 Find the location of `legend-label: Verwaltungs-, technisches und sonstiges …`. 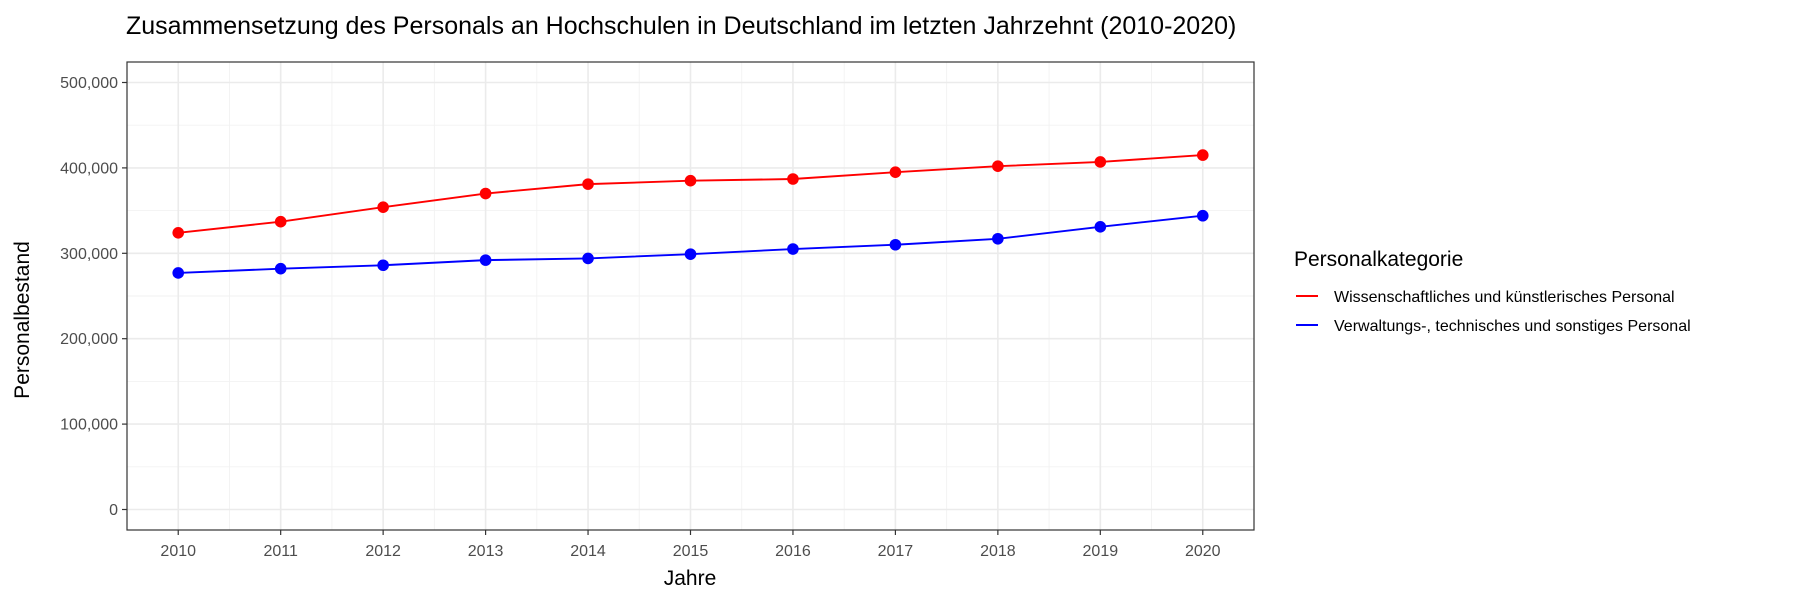

legend-label: Verwaltungs-, technisches und sonstiges … is located at coordinates (1512, 326).